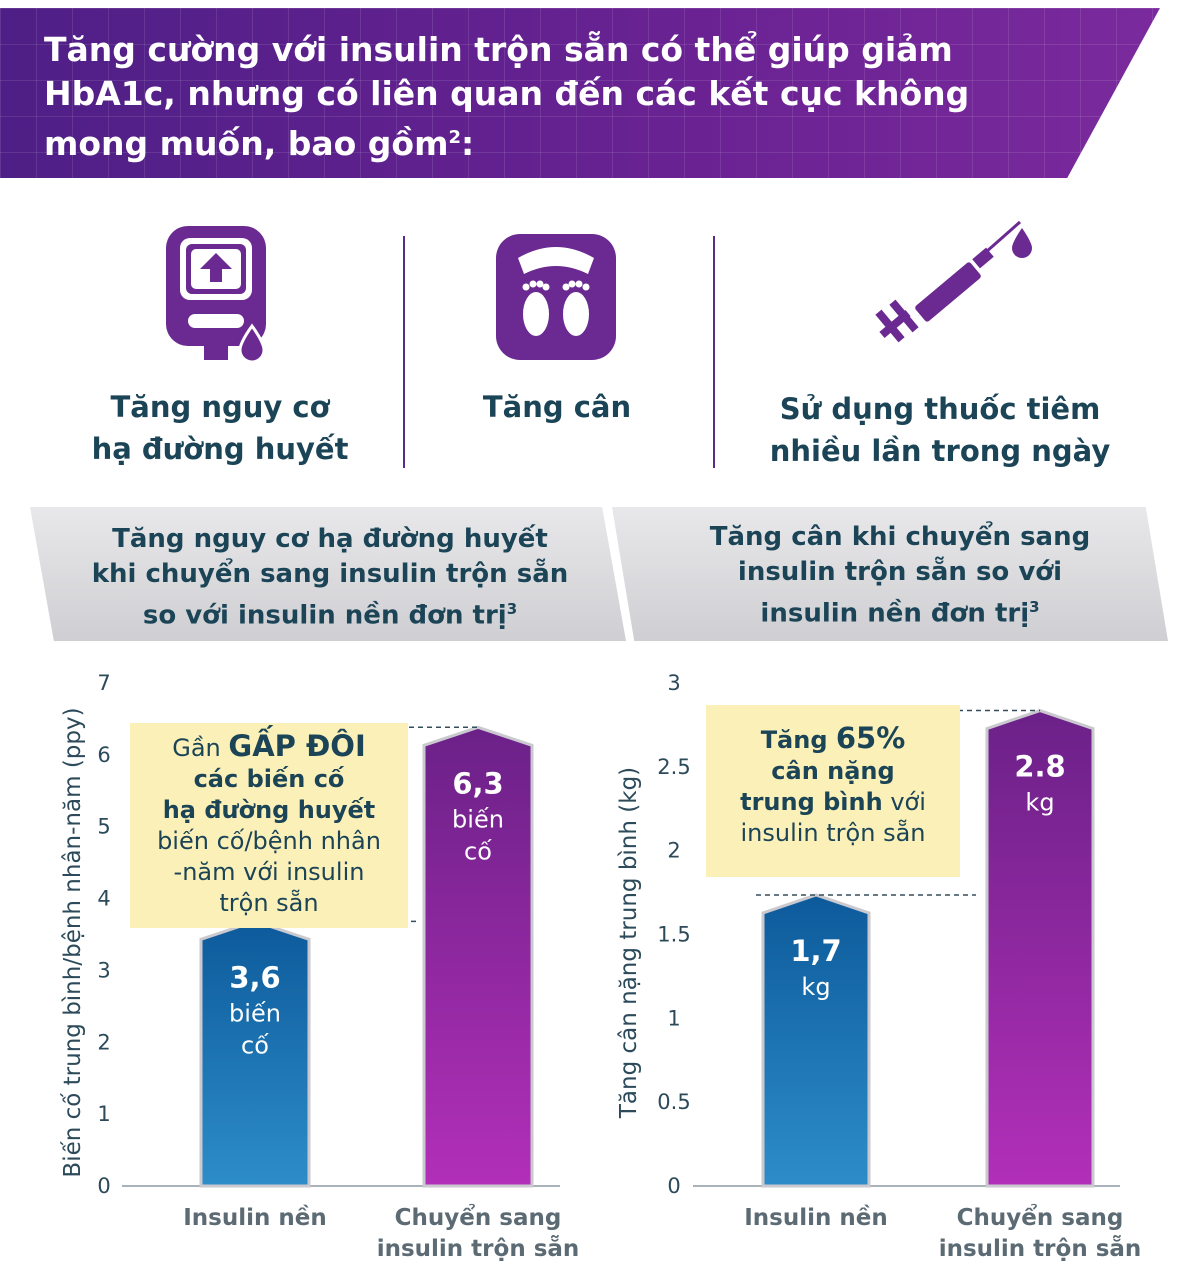 The height and width of the screenshot is (1280, 1200). What do you see at coordinates (629, 943) in the screenshot?
I see `chart2-y-axis-title: Tăng cân nặng trung bình (kg)` at bounding box center [629, 943].